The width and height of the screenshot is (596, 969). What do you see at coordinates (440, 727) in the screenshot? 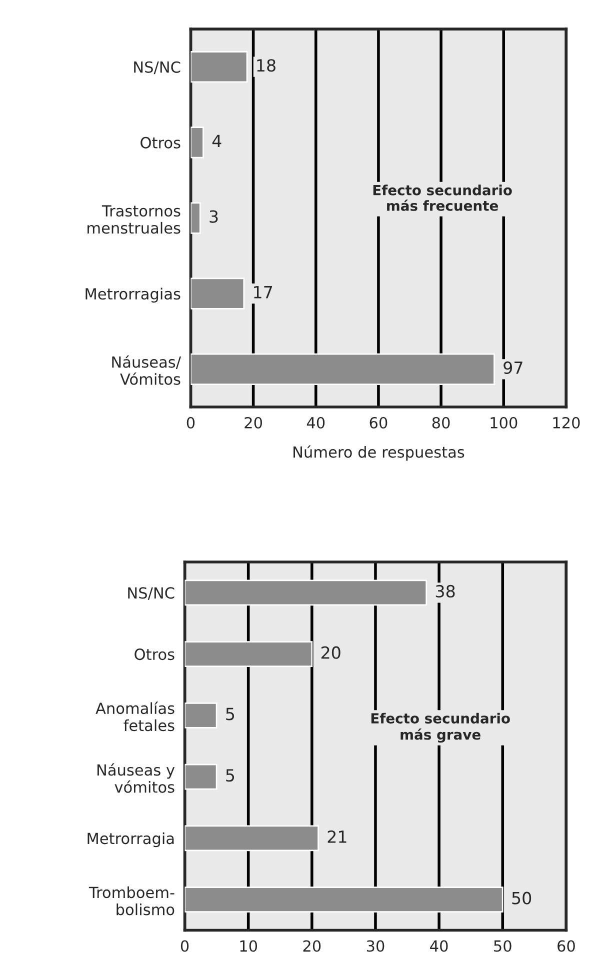
I see `annotation: Efecto secundario más grave` at bounding box center [440, 727].